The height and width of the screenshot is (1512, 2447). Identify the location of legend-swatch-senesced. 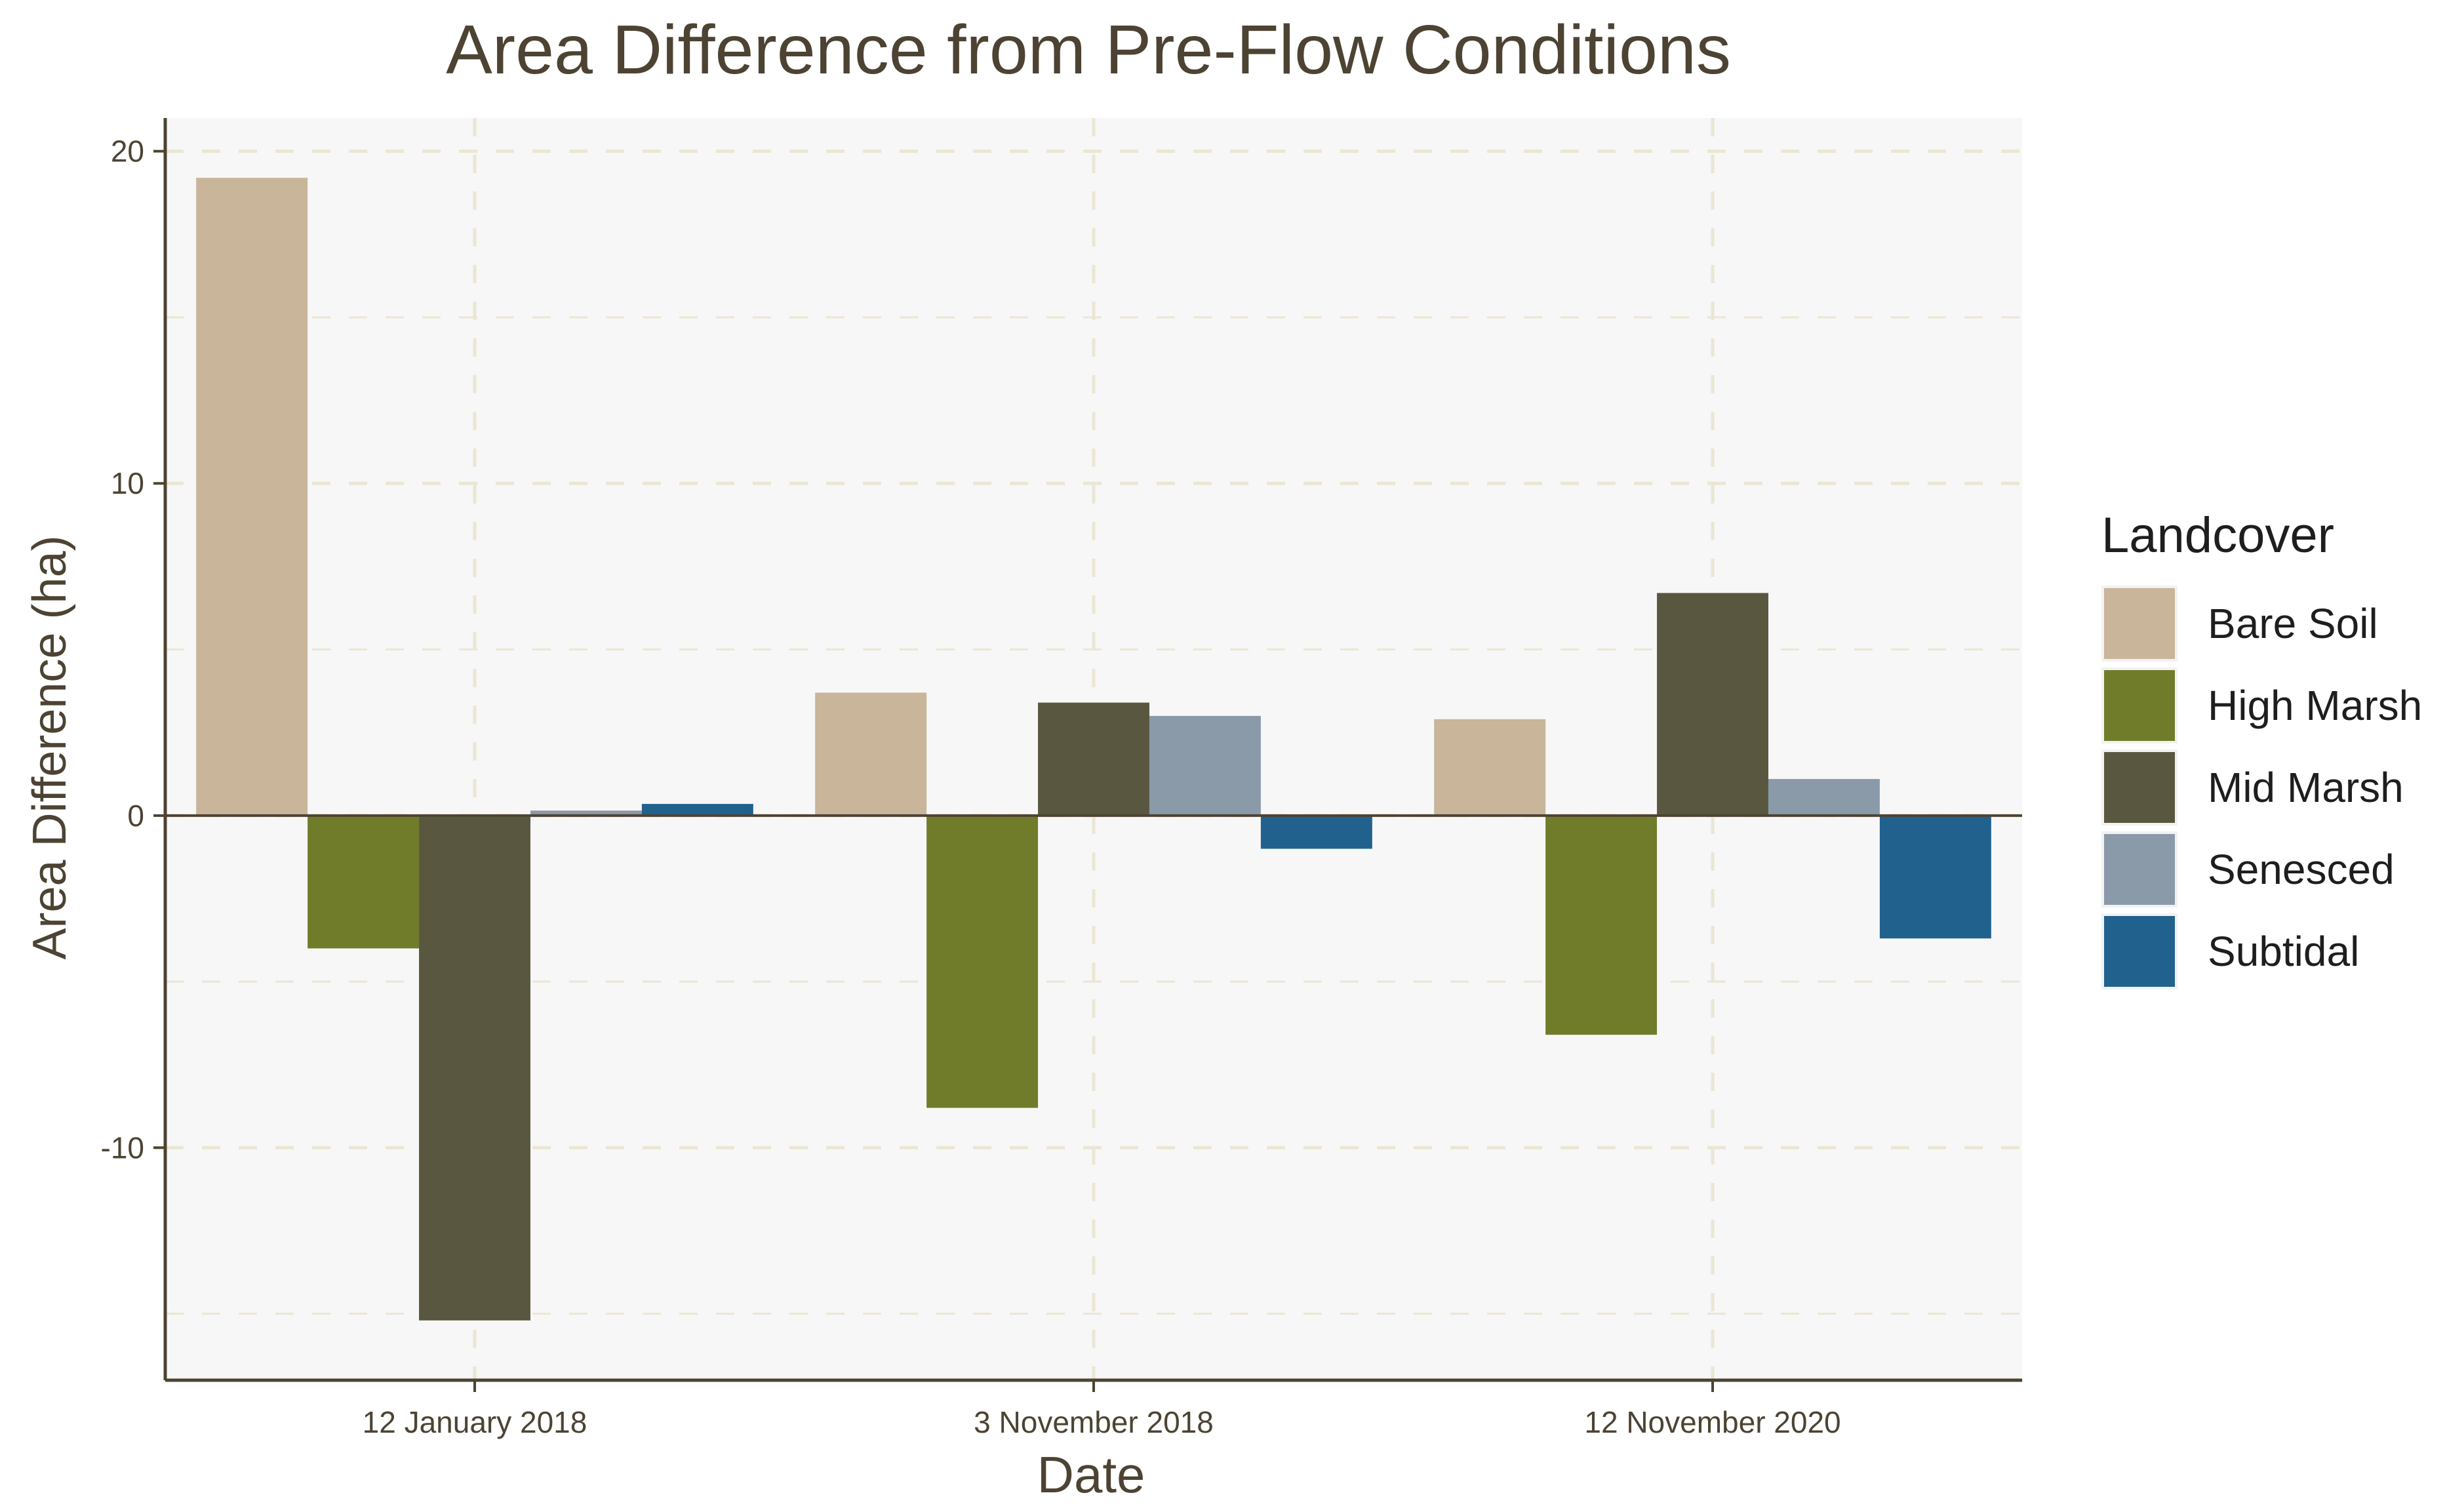
(2139, 869).